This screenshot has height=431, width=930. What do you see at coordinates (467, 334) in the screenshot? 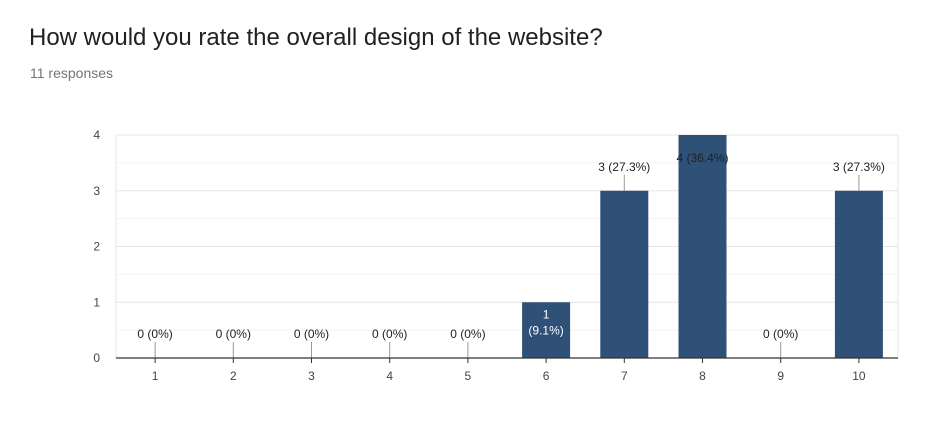
I see `data-label-5: 0 (0%)` at bounding box center [467, 334].